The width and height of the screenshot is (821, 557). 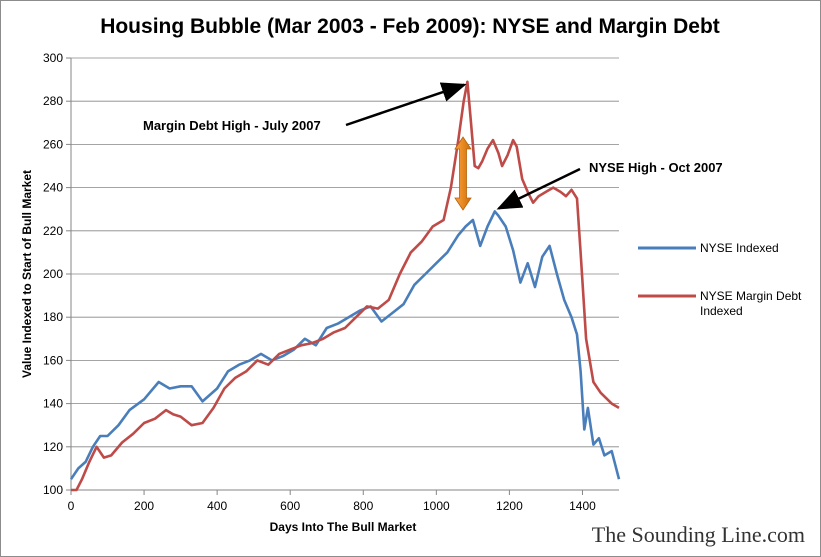 What do you see at coordinates (144, 506) in the screenshot?
I see `x-tick-label-1: 200` at bounding box center [144, 506].